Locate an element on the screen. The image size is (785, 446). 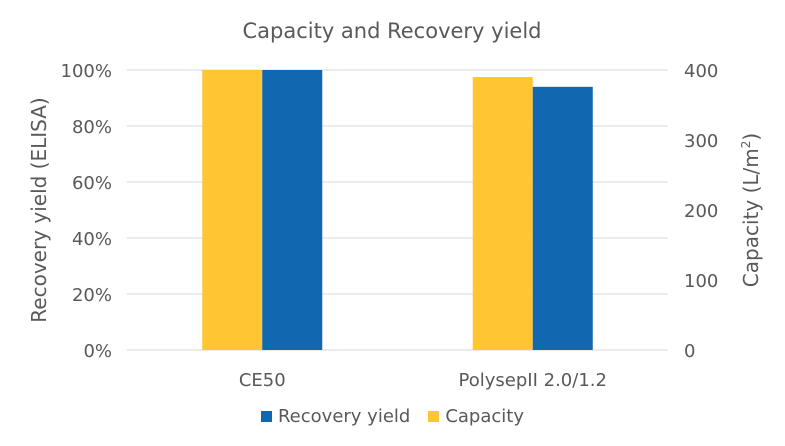
category-label: PolysepII 2.0/1.2 is located at coordinates (533, 380).